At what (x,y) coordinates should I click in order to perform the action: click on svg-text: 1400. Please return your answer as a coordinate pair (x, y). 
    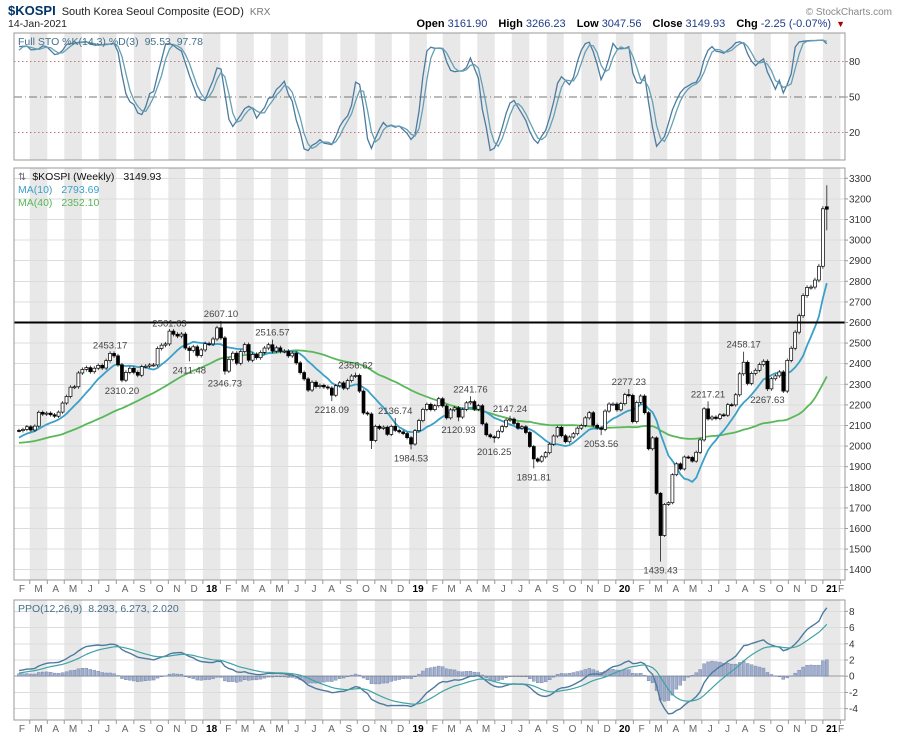
    Looking at the image, I should click on (860, 570).